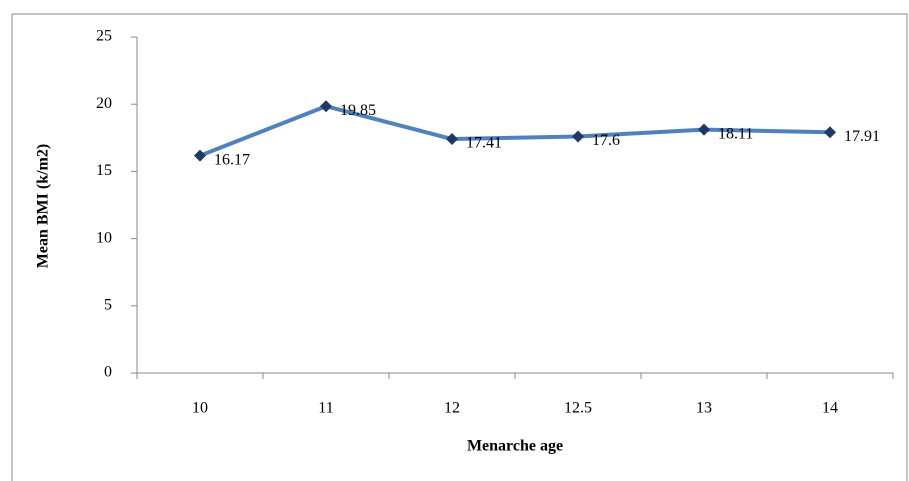 The image size is (909, 481). Describe the element at coordinates (606, 140) in the screenshot. I see `data-label: 17.6` at that location.